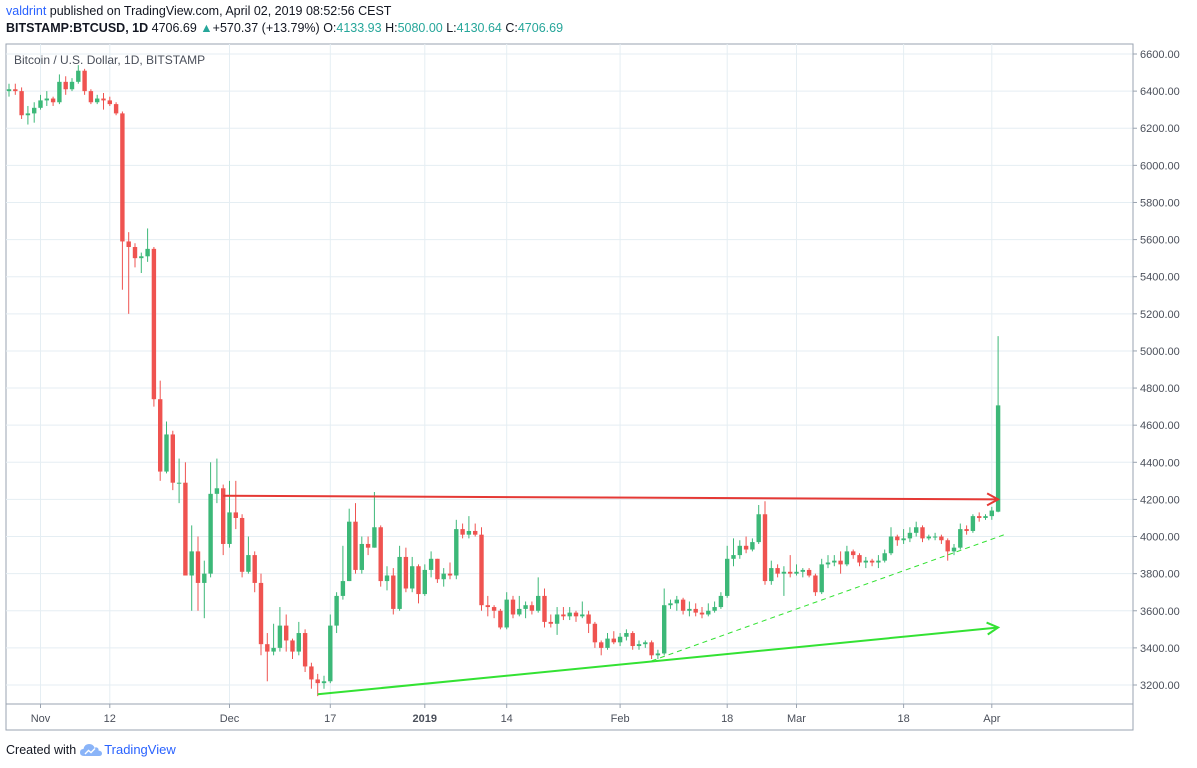 The image size is (1197, 768). What do you see at coordinates (140, 749) in the screenshot?
I see `tradingview-brand: TradingView` at bounding box center [140, 749].